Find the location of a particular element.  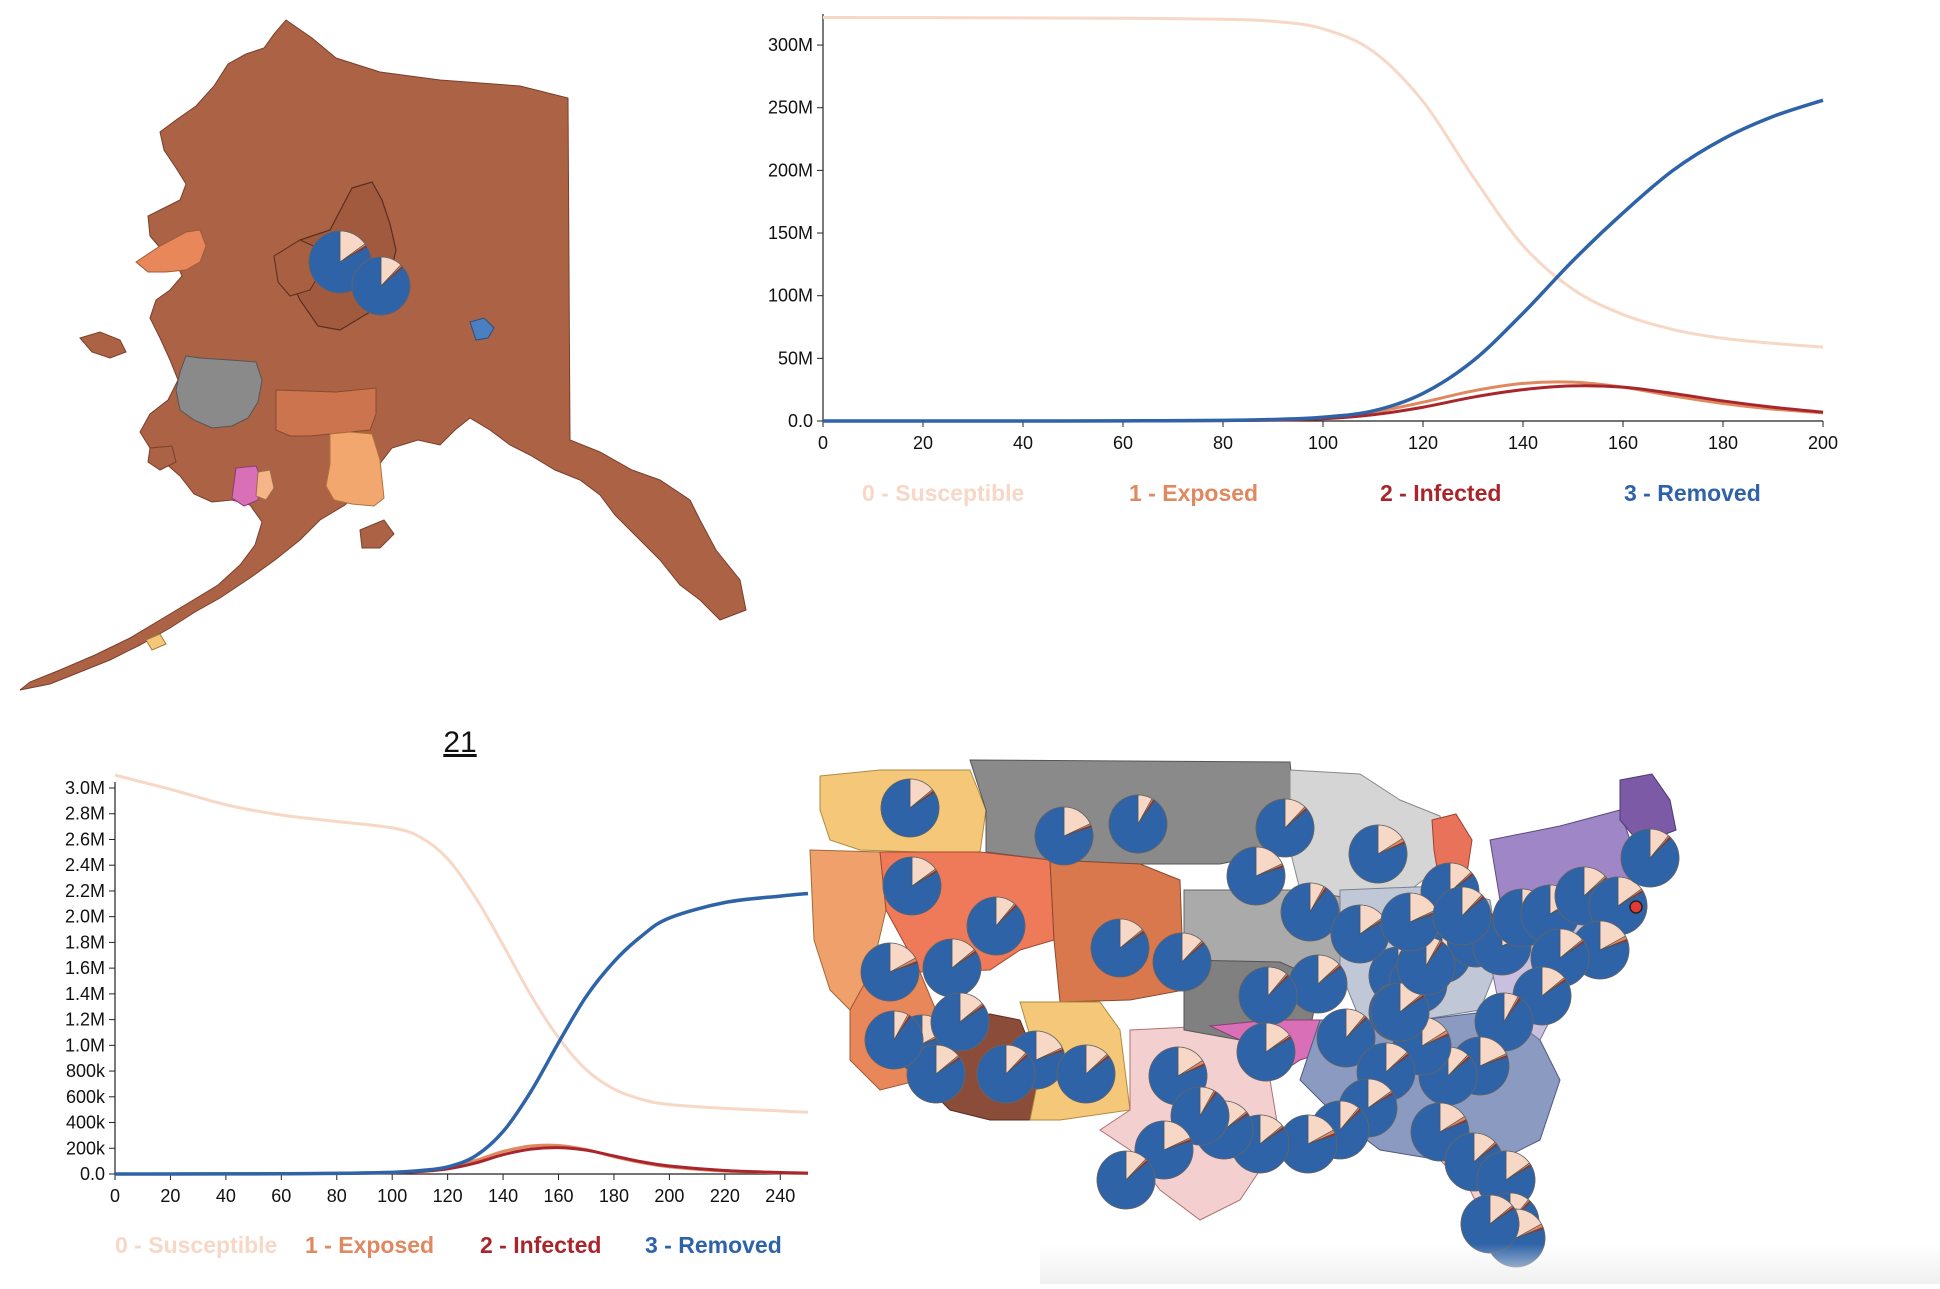

us-region-maine is located at coordinates (1648, 809).